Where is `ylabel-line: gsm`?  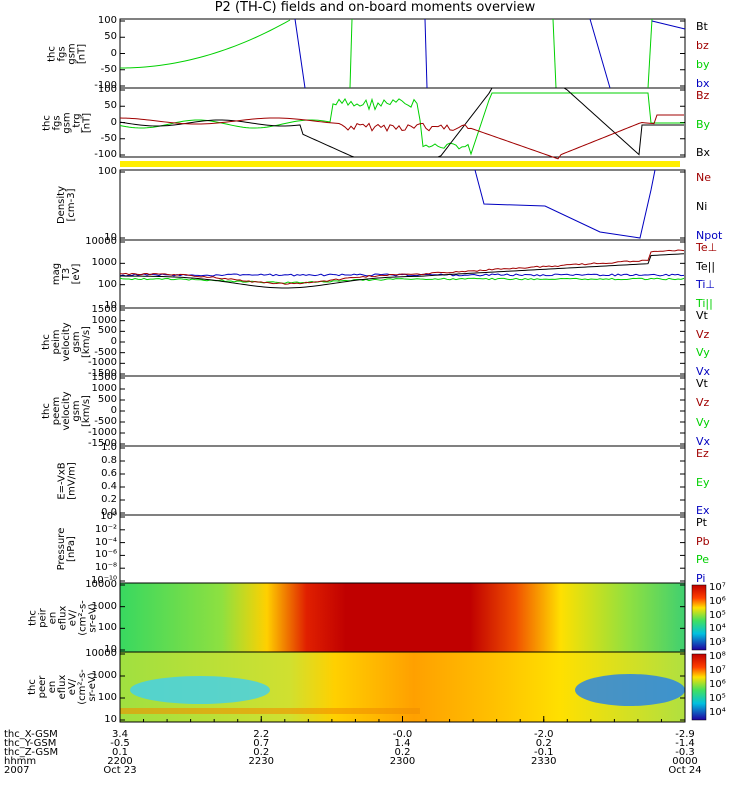
ylabel-line: gsm is located at coordinates (66, 122).